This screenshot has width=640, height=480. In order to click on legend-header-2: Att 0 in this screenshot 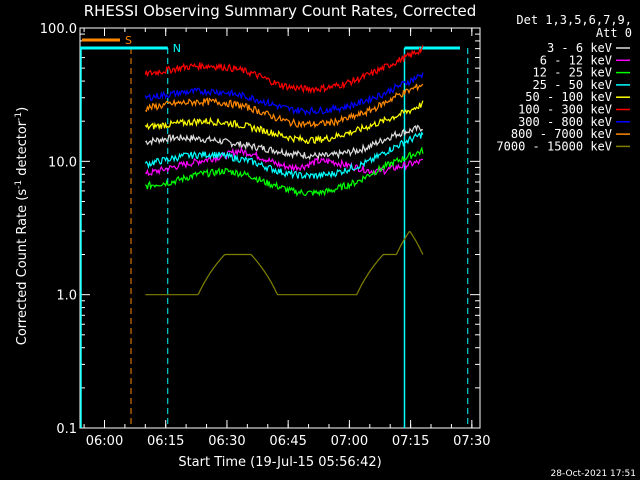, I will do `click(614, 33)`.